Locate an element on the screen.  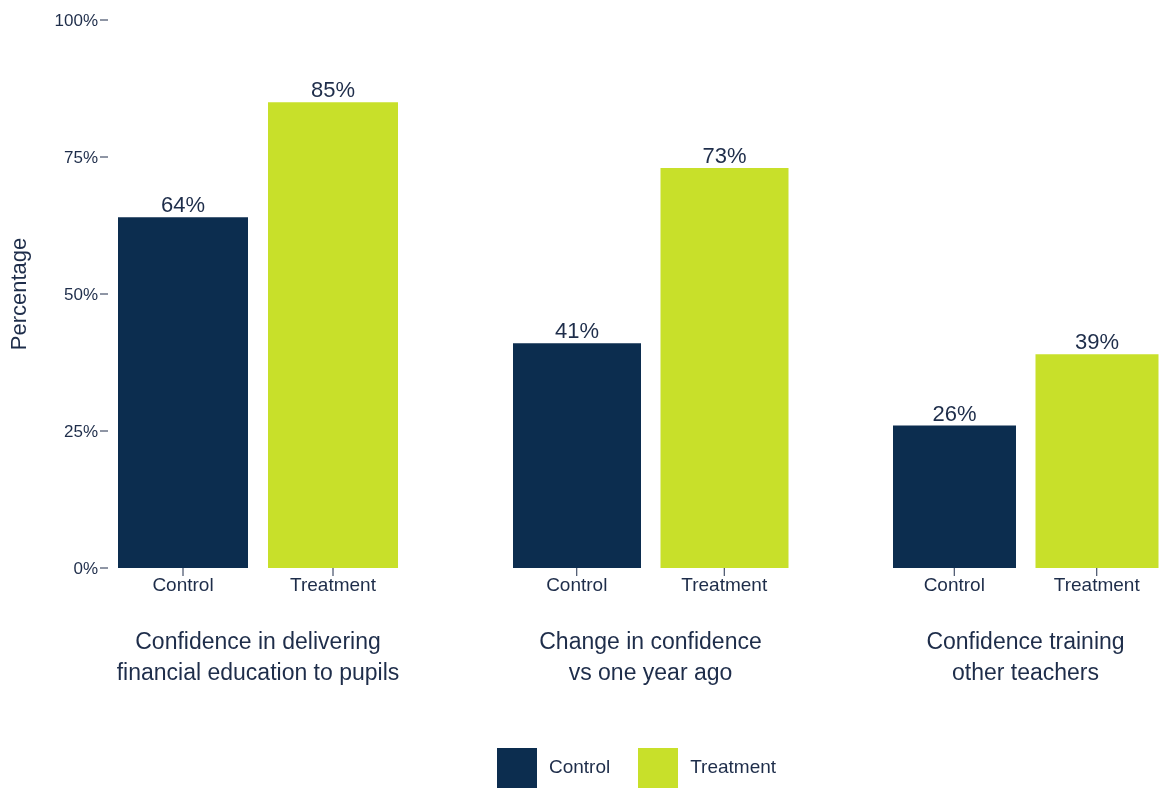
y-tick-label: 25% is located at coordinates (80, 432).